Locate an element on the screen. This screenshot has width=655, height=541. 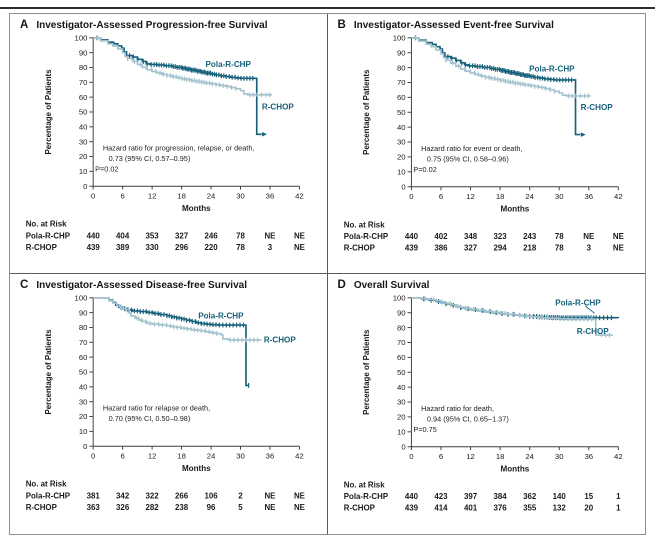
panel-letter: A is located at coordinates (24, 25).